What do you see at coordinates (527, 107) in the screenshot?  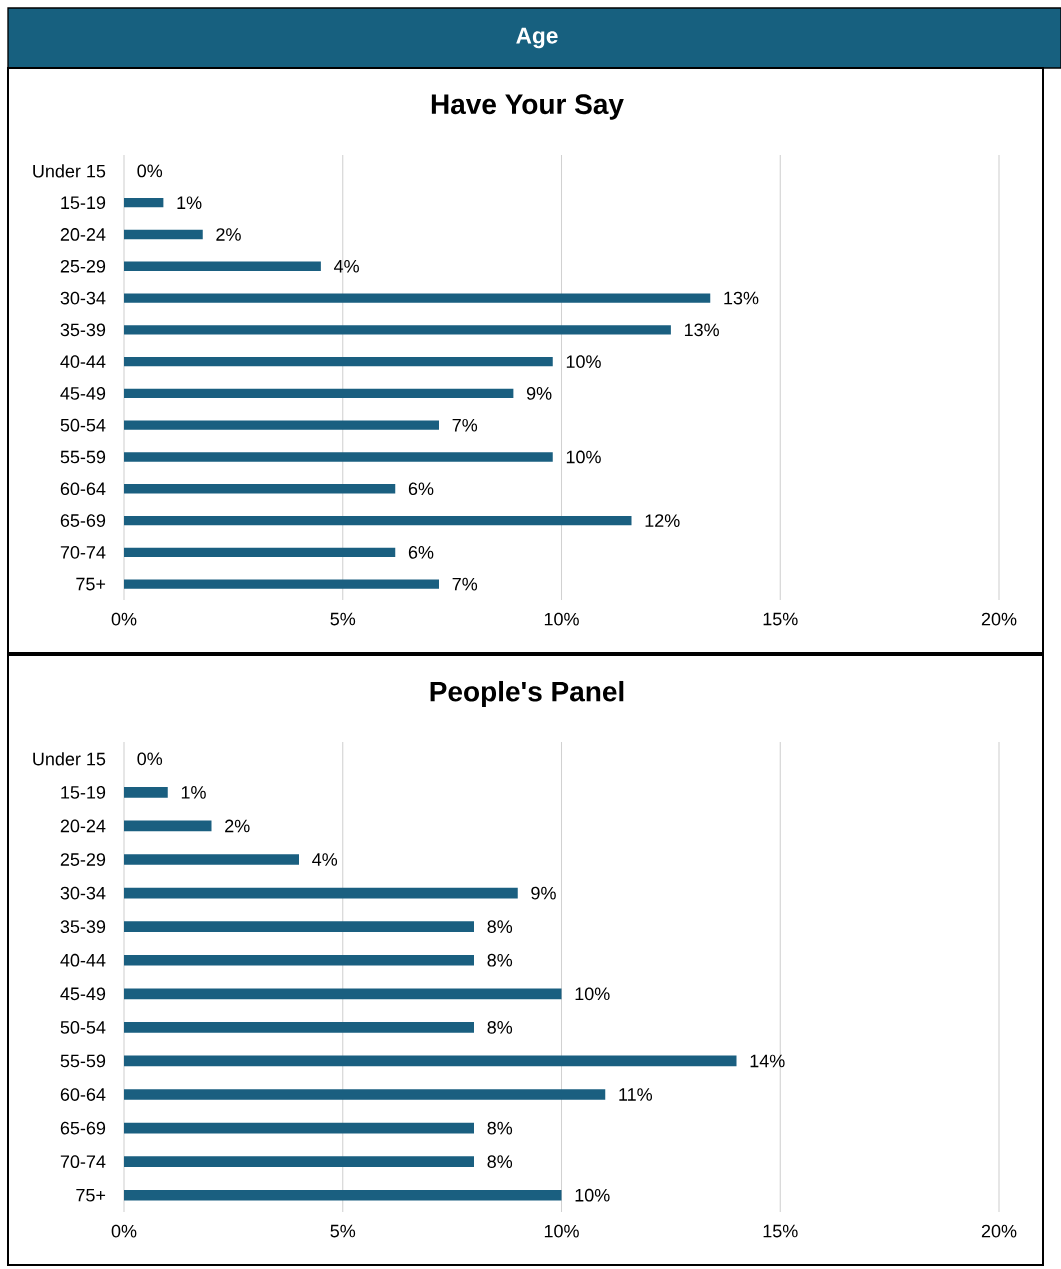 I see `chart-title: Have Your Say` at bounding box center [527, 107].